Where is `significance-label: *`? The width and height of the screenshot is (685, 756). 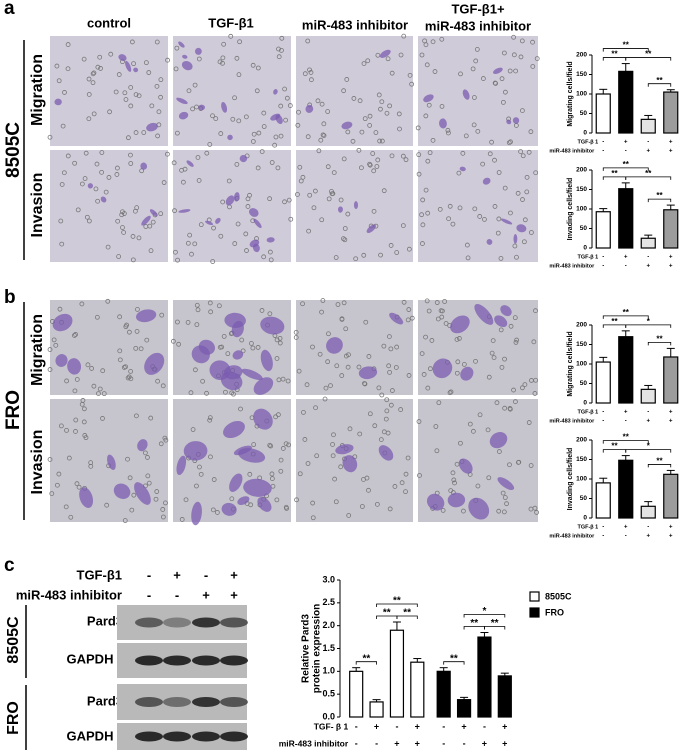
significance-label: * is located at coordinates (484, 611).